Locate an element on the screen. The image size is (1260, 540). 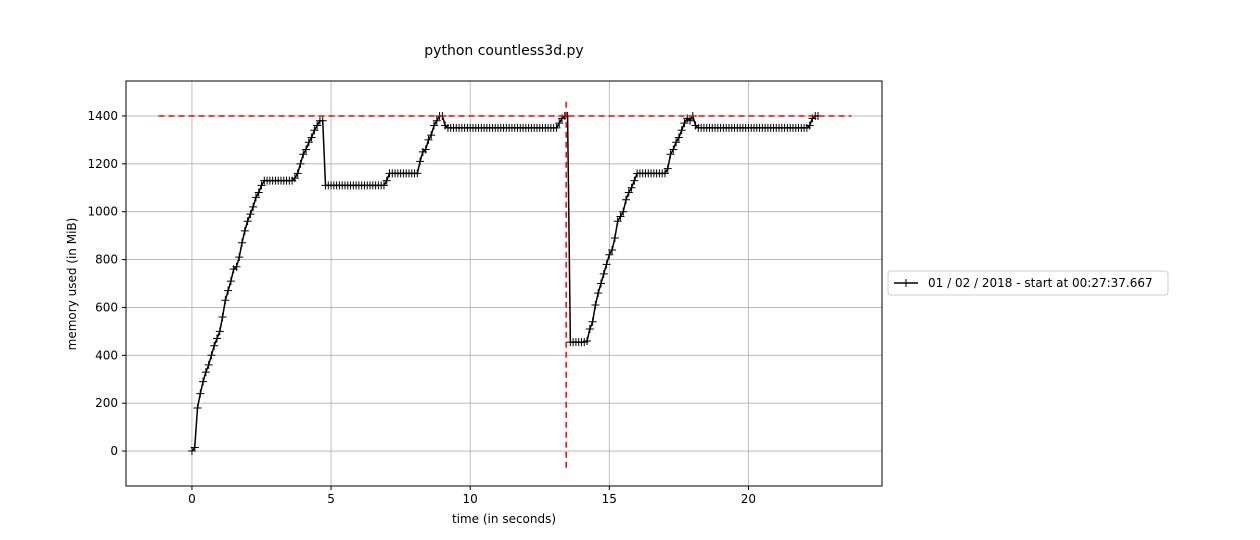
x-tick-label: 10 is located at coordinates (470, 499).